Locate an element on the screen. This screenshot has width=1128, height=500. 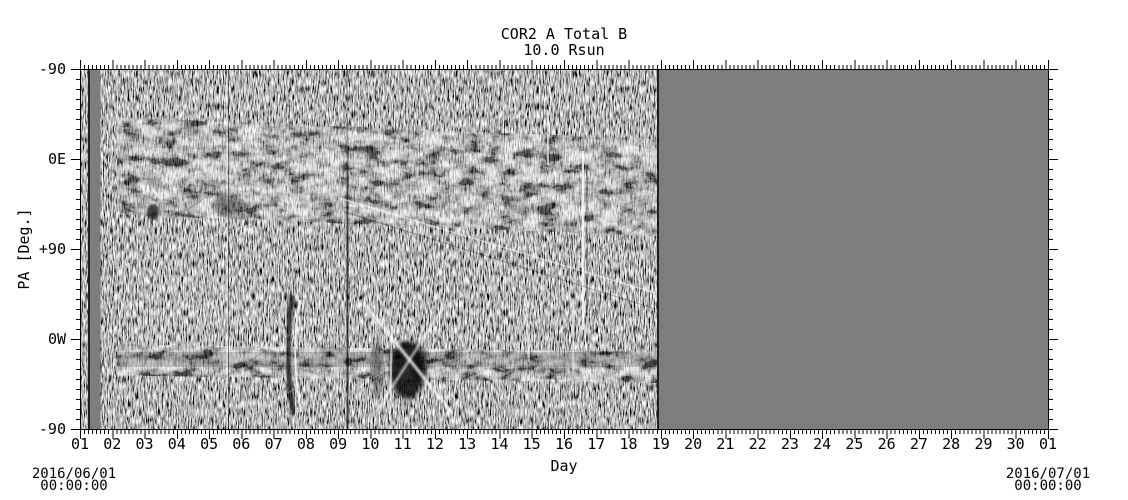
x-tick-label: 05 is located at coordinates (209, 444).